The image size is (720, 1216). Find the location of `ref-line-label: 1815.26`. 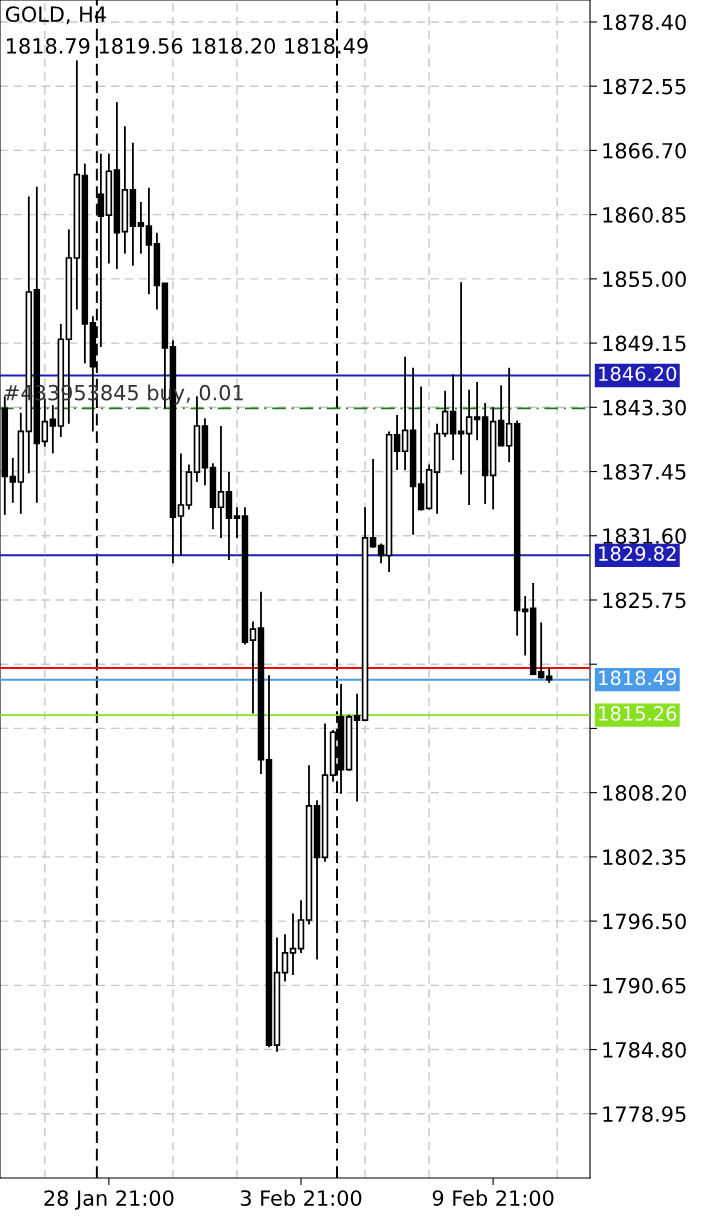

ref-line-label: 1815.26 is located at coordinates (638, 713).